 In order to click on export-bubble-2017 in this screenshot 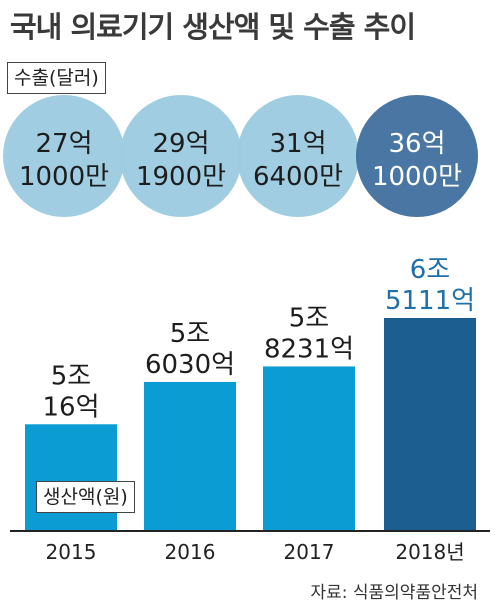, I will do `click(298, 156)`.